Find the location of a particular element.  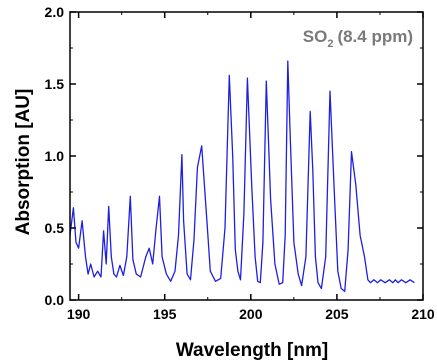

annotation-subscript: 2 is located at coordinates (330, 44).